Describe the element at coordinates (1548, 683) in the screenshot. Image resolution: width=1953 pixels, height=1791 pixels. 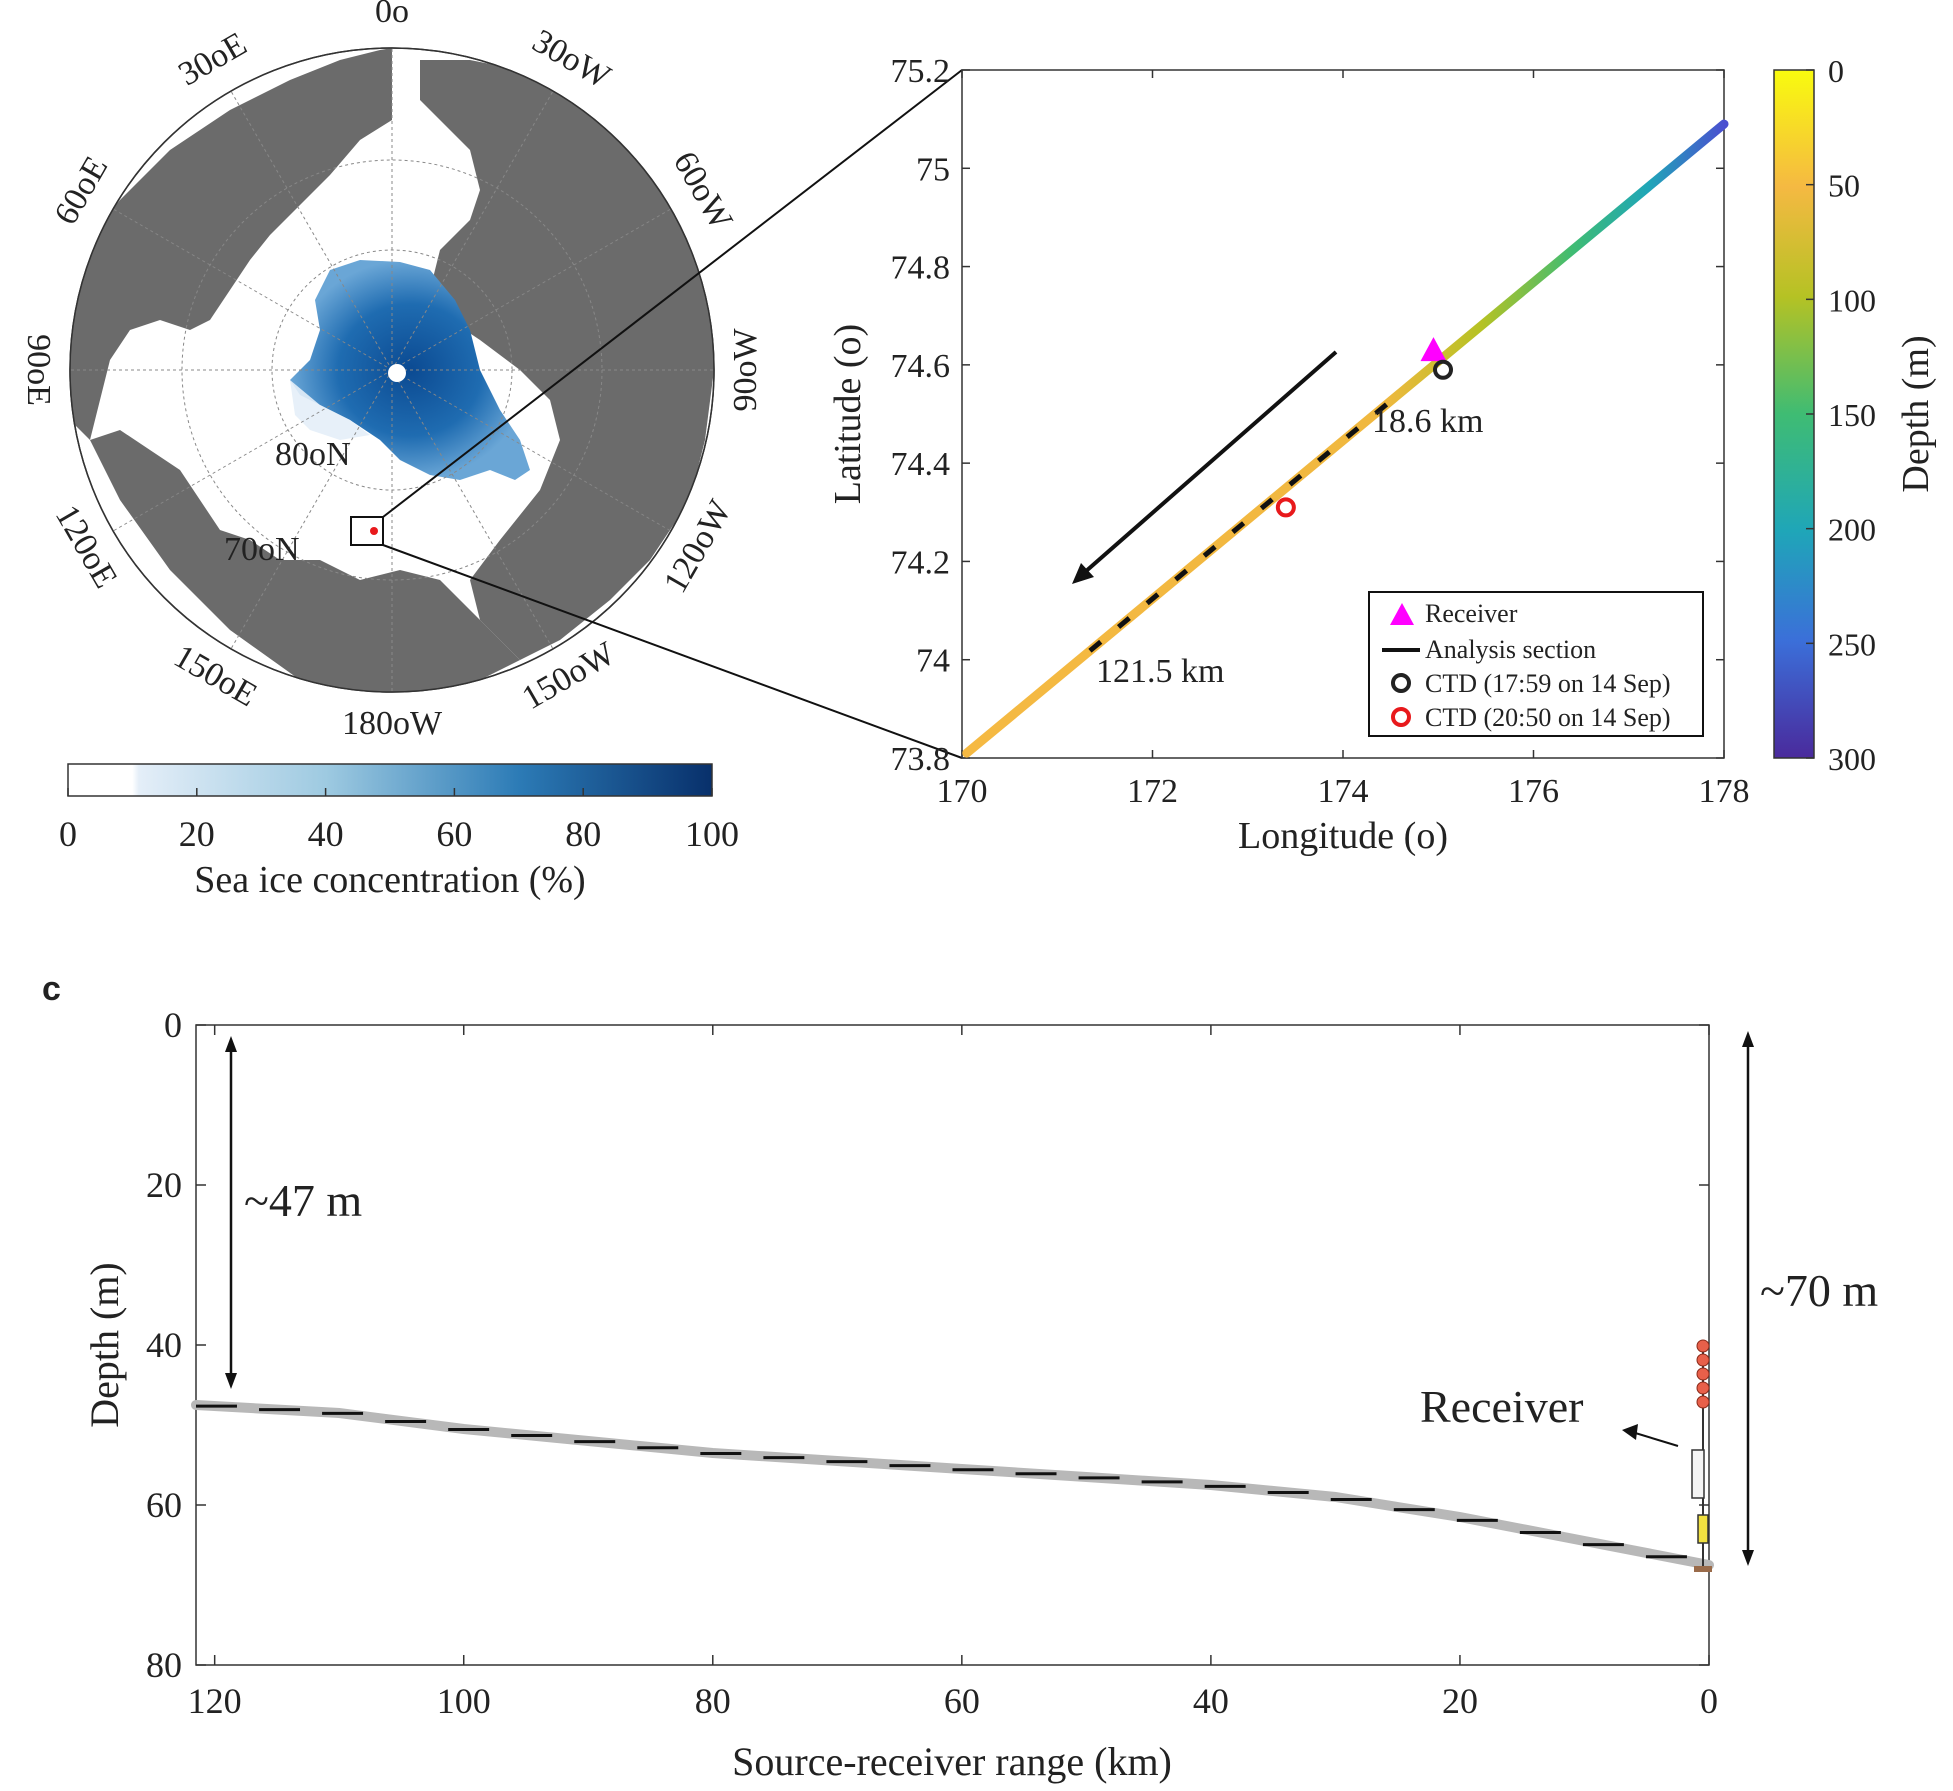
I see `legend-ctd1: CTD (17:59 on 14 Sep)` at that location.